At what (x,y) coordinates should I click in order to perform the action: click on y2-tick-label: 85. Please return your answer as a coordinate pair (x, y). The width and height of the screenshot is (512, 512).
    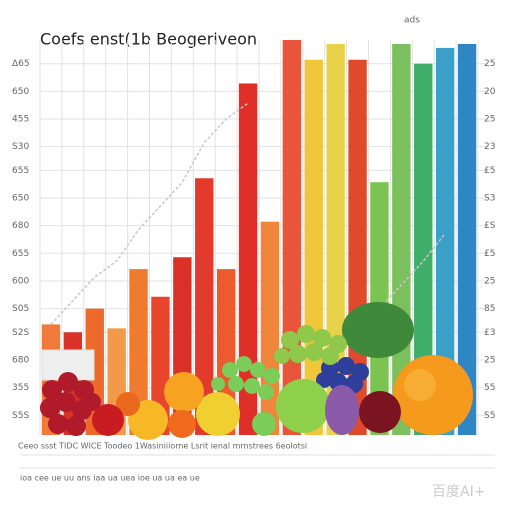
    Looking at the image, I should click on (489, 309).